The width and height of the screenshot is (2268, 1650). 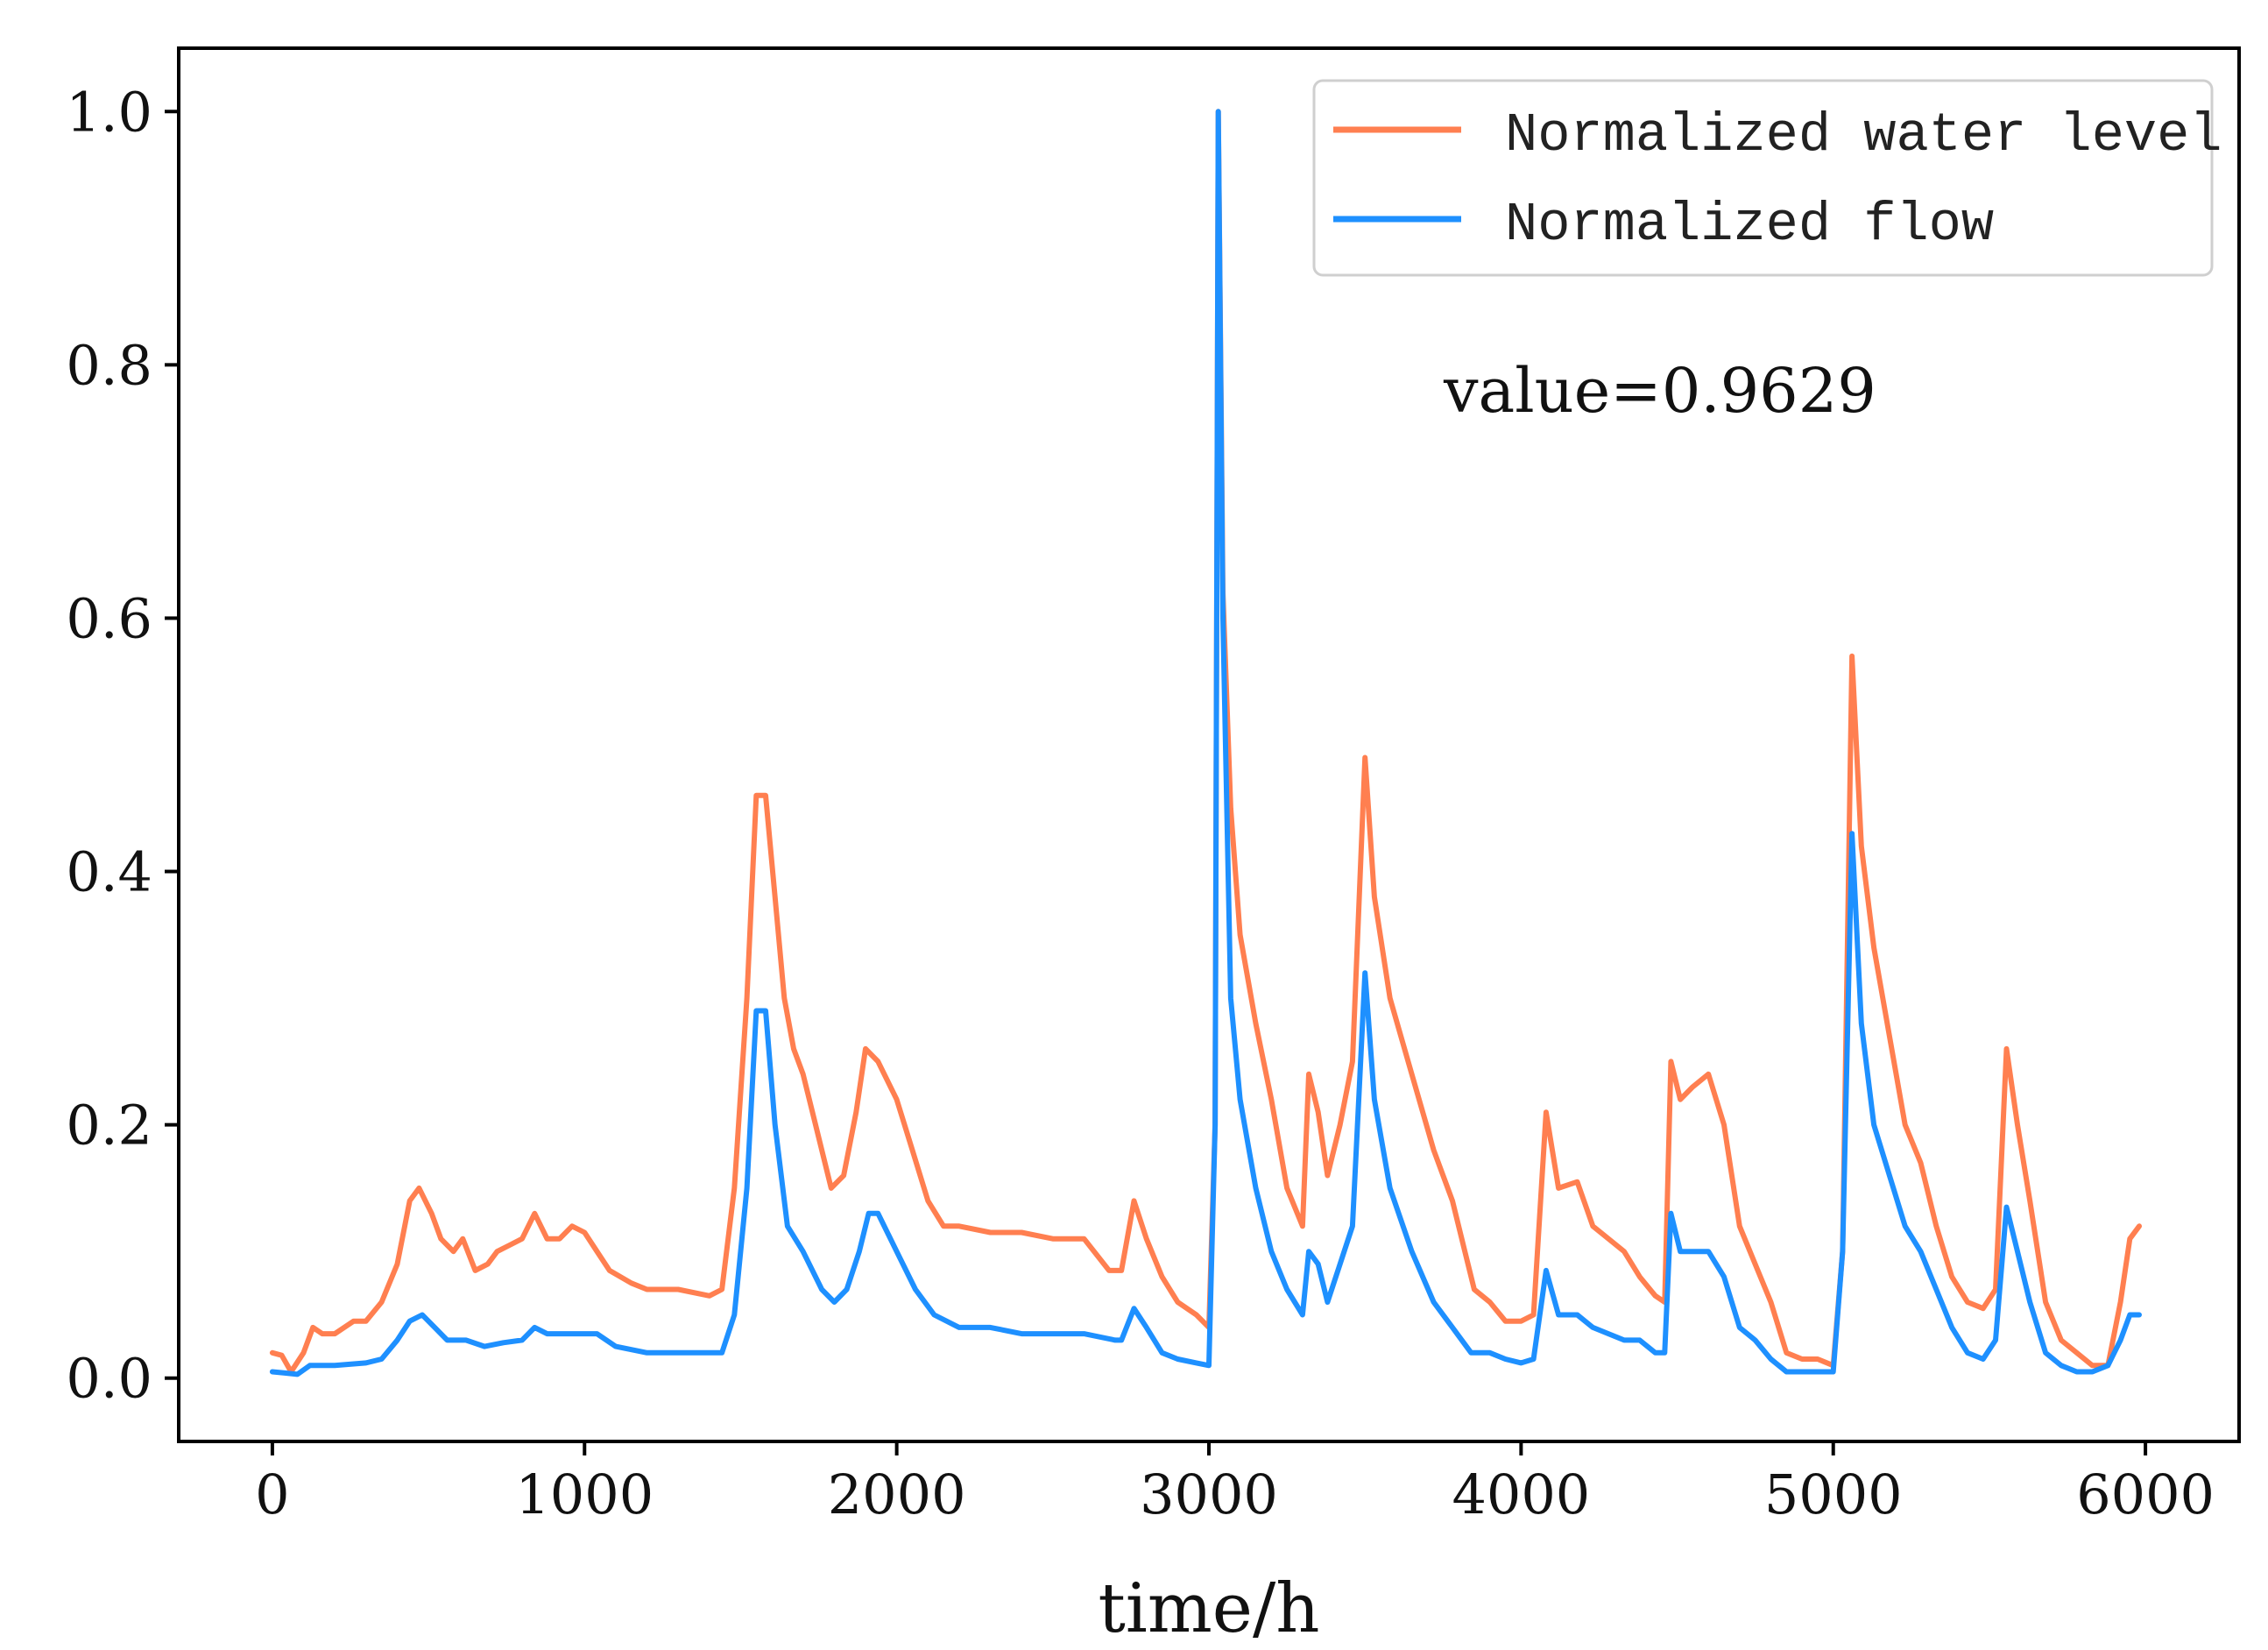 What do you see at coordinates (1863, 135) in the screenshot?
I see `legend-label-water-level: Normalized water level` at bounding box center [1863, 135].